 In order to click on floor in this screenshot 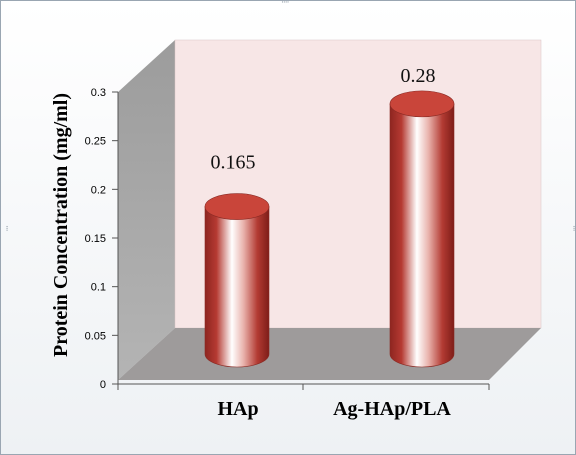, I will do `click(329, 354)`.